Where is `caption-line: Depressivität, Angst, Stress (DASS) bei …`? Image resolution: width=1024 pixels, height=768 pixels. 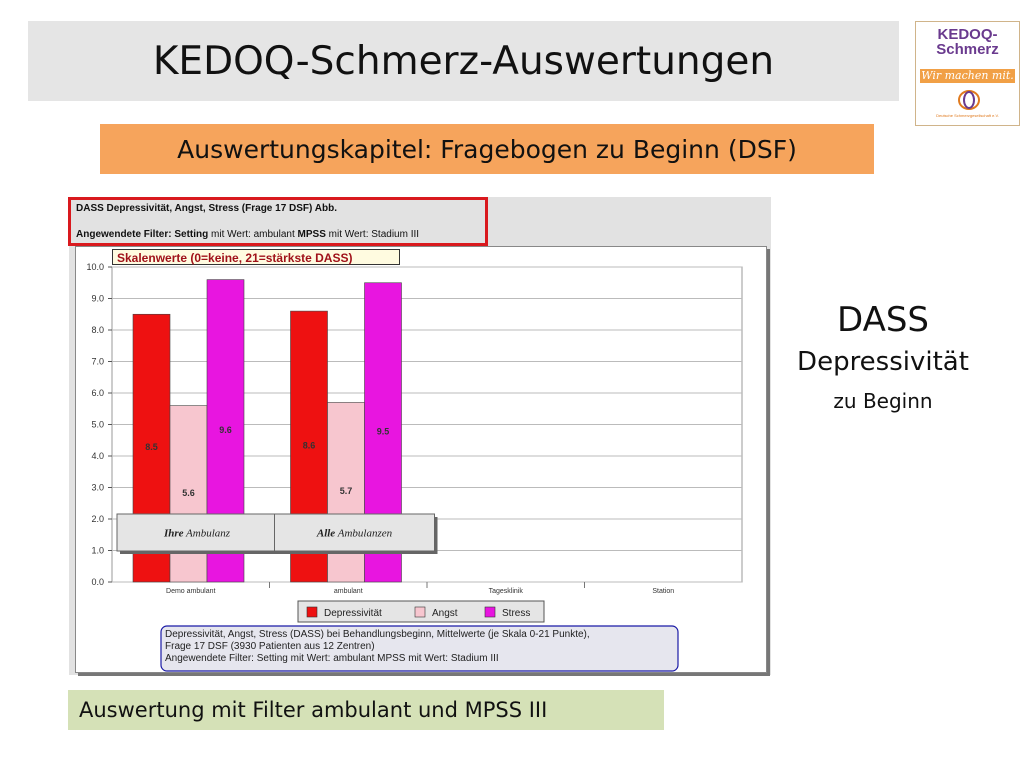
caption-line: Depressivität, Angst, Stress (DASS) bei … is located at coordinates (377, 634).